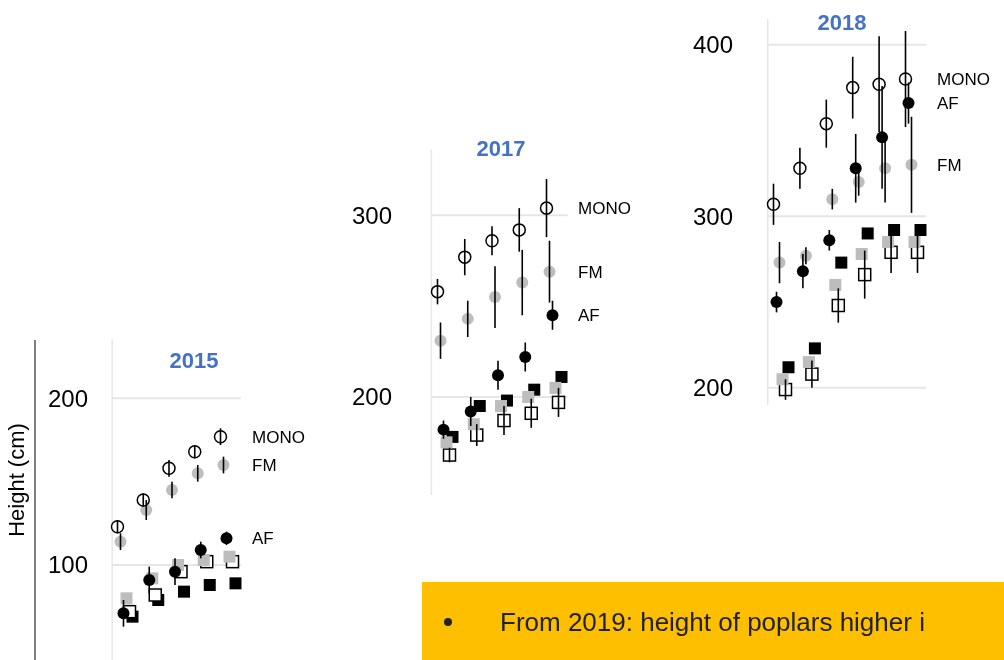 This screenshot has height=660, width=1004. I want to click on chart-title: 2018, so click(842, 22).